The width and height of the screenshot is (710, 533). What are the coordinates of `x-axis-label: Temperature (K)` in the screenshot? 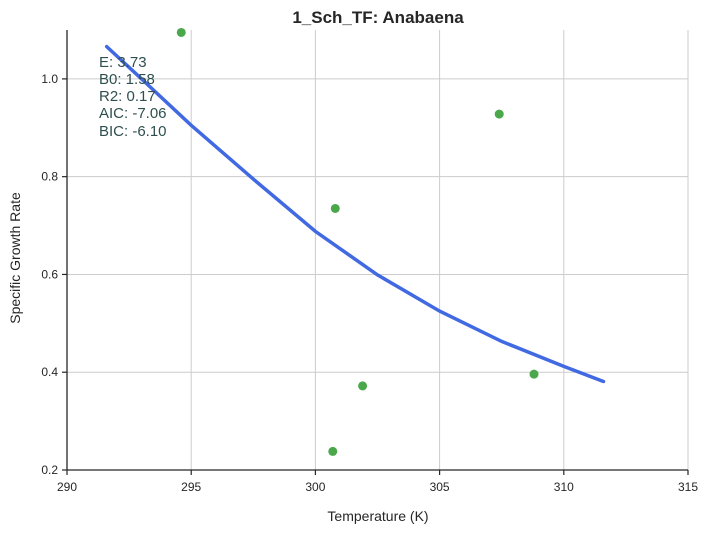 It's located at (377, 516).